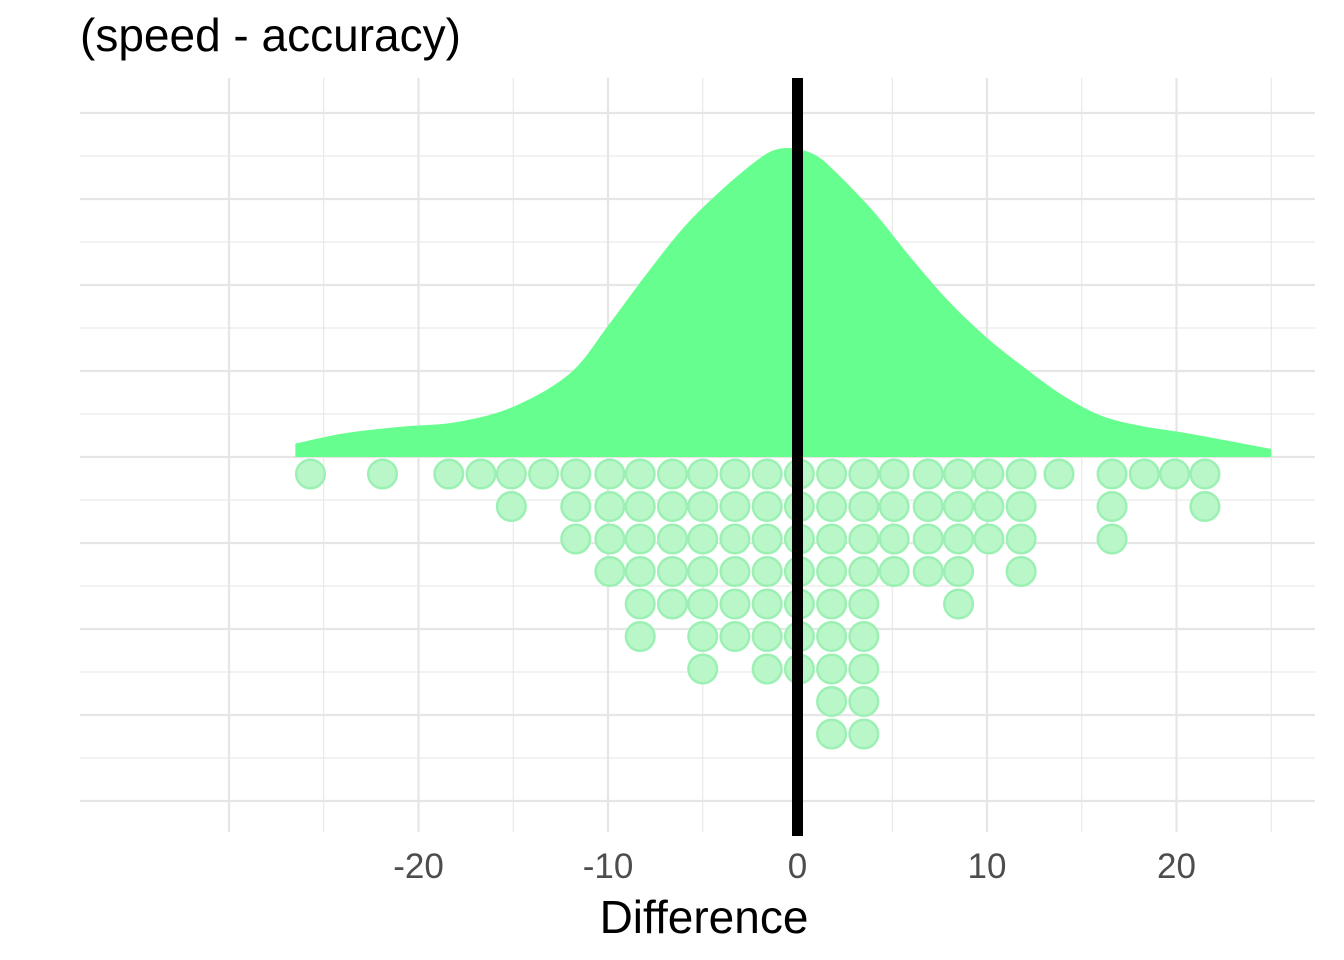  What do you see at coordinates (1176, 866) in the screenshot?
I see `x-tick-label: 20` at bounding box center [1176, 866].